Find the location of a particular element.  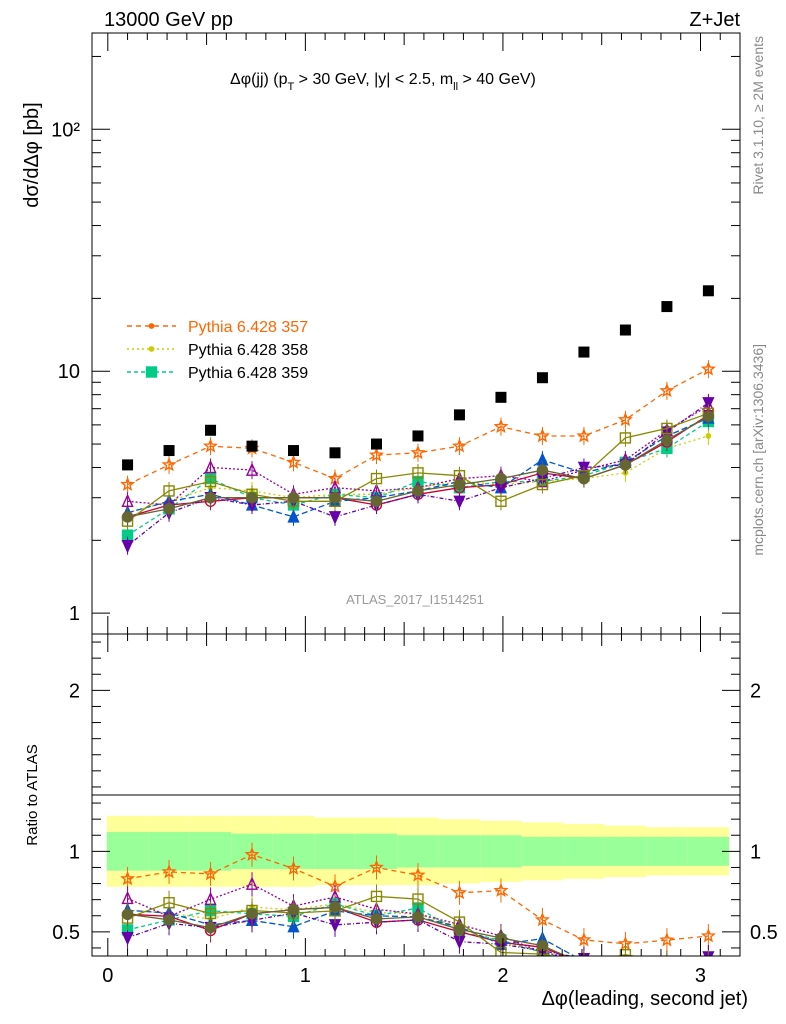

legend-label: Pythia 6.428 357 is located at coordinates (248, 327).